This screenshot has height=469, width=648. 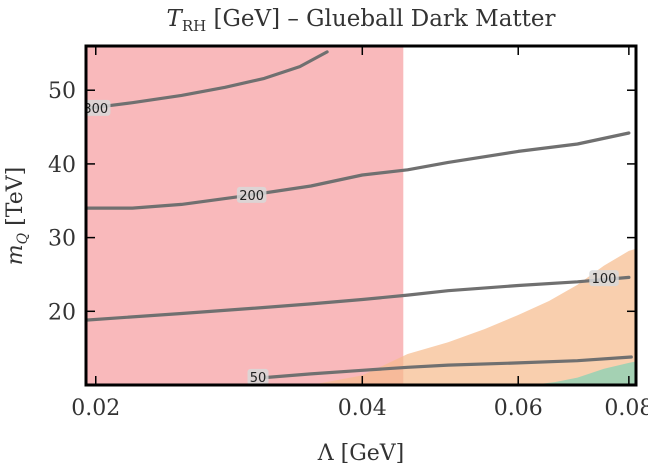 What do you see at coordinates (583, 373) in the screenshot?
I see `shaded-corner-region` at bounding box center [583, 373].